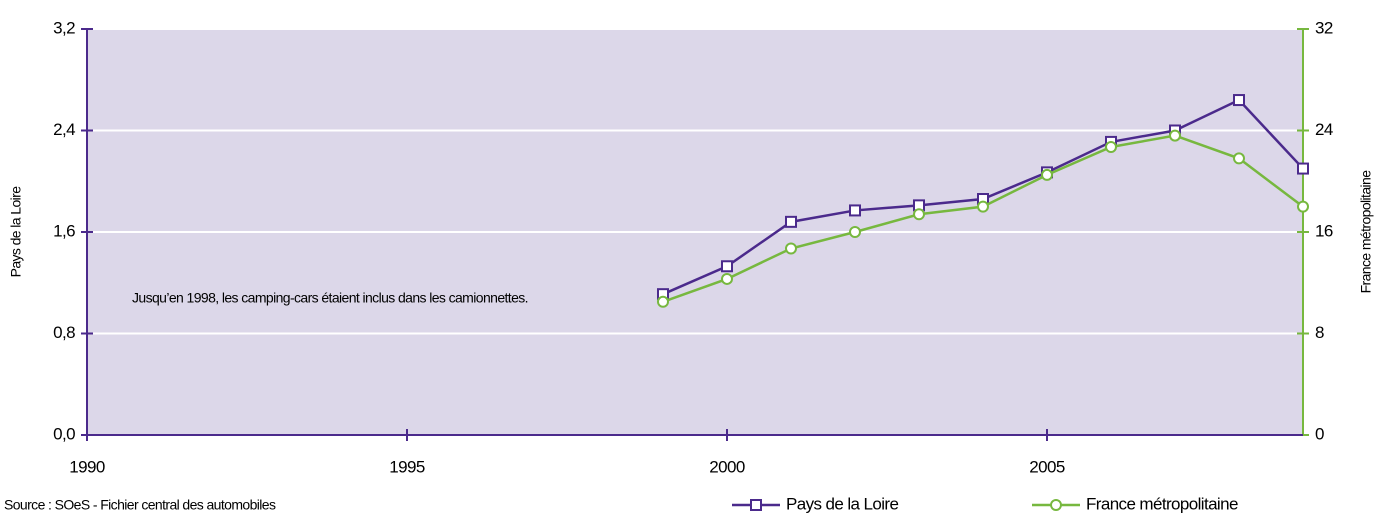 Image resolution: width=1379 pixels, height=516 pixels. I want to click on y-tick-label: 0,0, so click(64, 433).